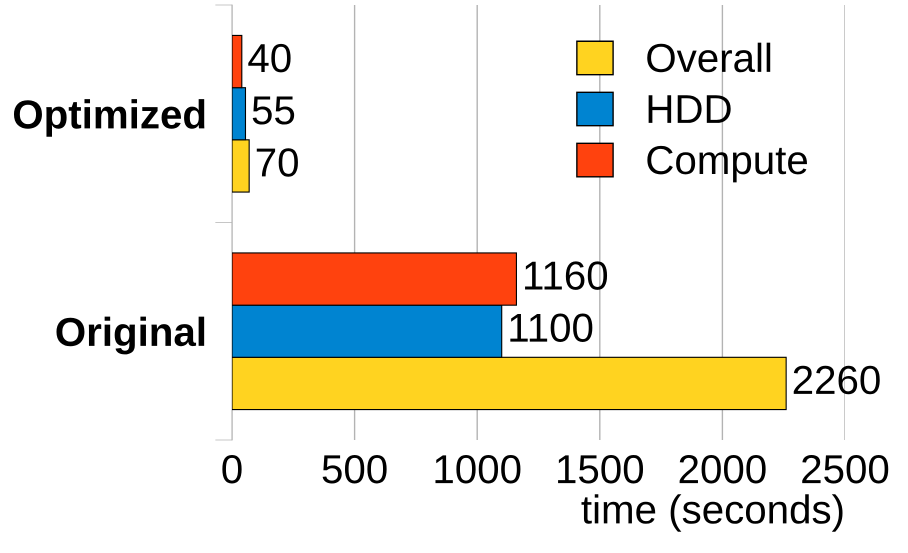 This screenshot has width=908, height=553. I want to click on data-label: 1100, so click(551, 328).